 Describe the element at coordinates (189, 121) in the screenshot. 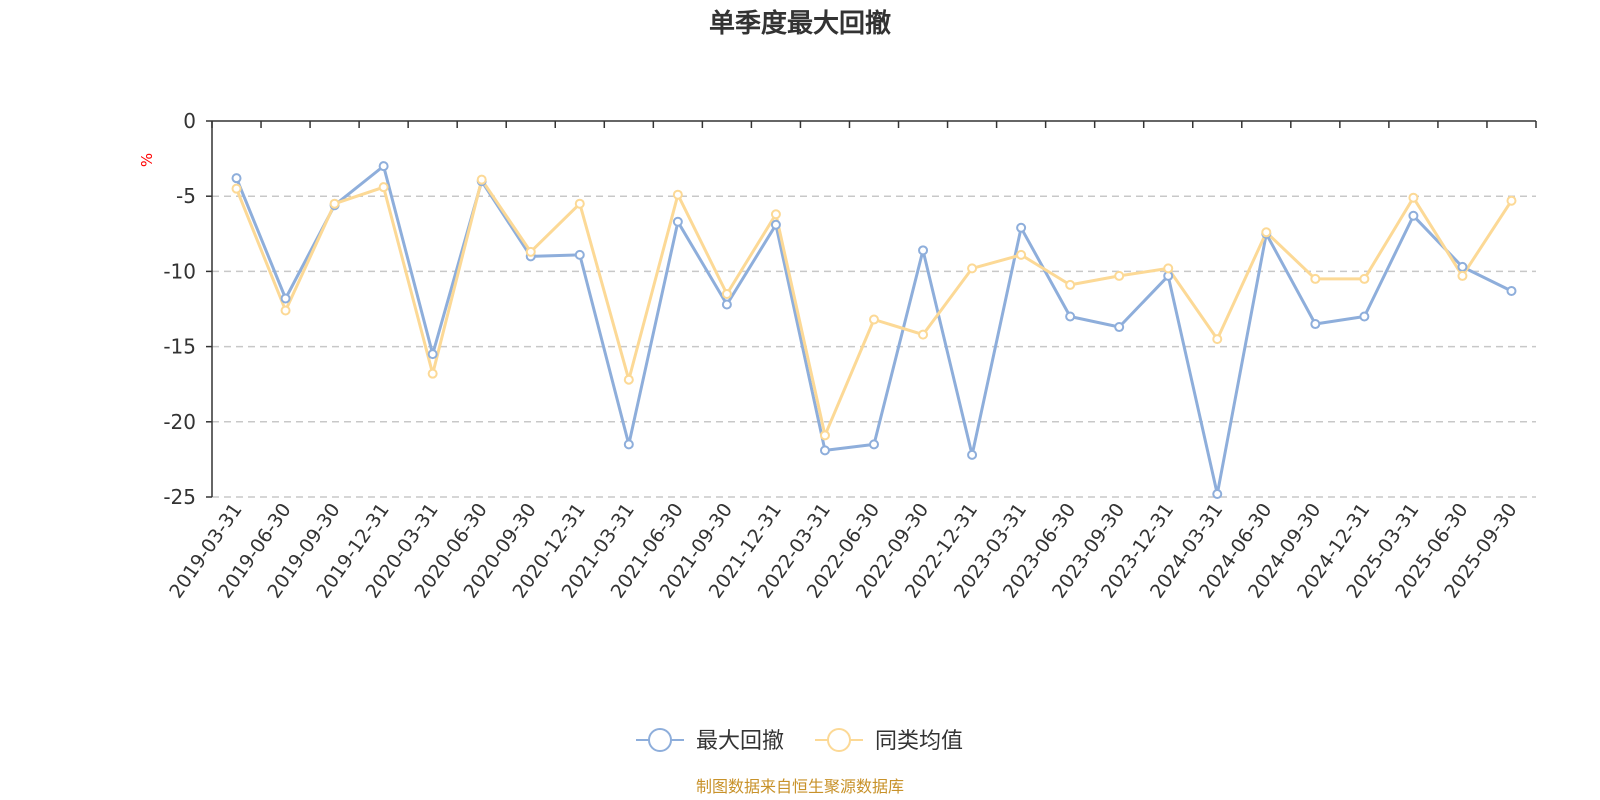

I see `y-tick-label: 0` at that location.